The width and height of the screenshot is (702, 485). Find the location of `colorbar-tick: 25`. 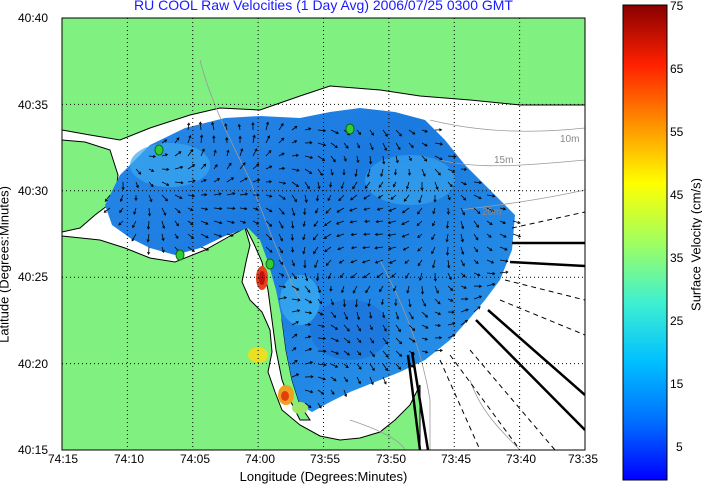

colorbar-tick: 25 is located at coordinates (677, 321).